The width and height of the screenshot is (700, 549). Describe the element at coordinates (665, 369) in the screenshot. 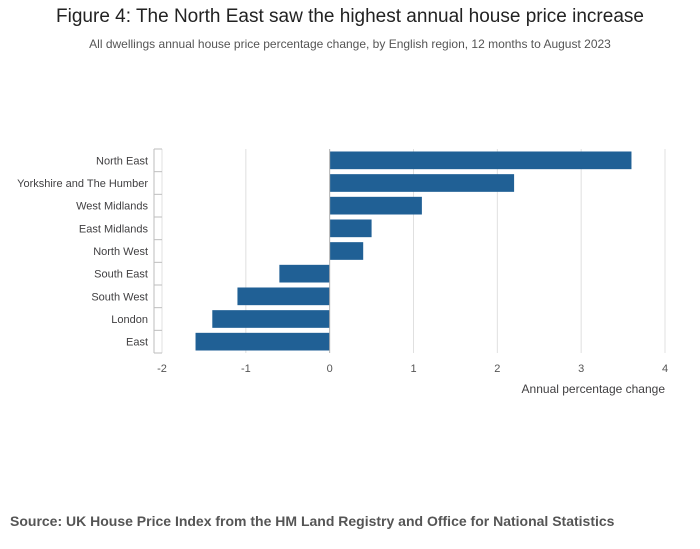

I see `x-tick-label: 4` at that location.